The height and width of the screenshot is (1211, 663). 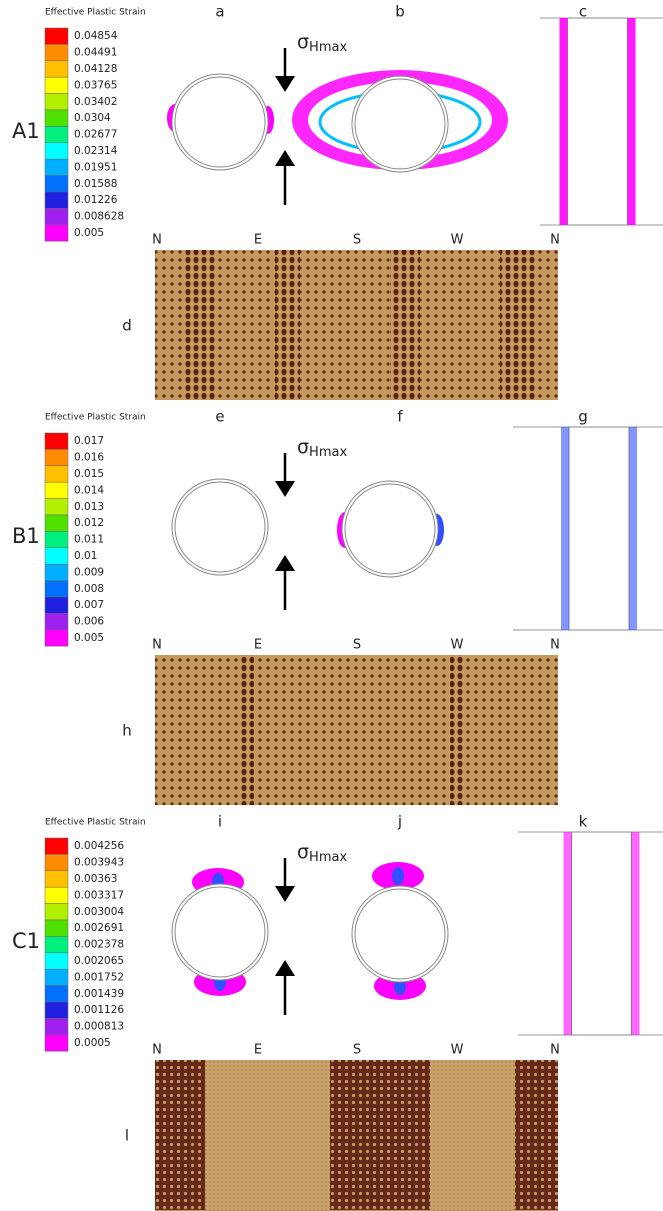 What do you see at coordinates (400, 12) in the screenshot?
I see `panel-label: b` at bounding box center [400, 12].